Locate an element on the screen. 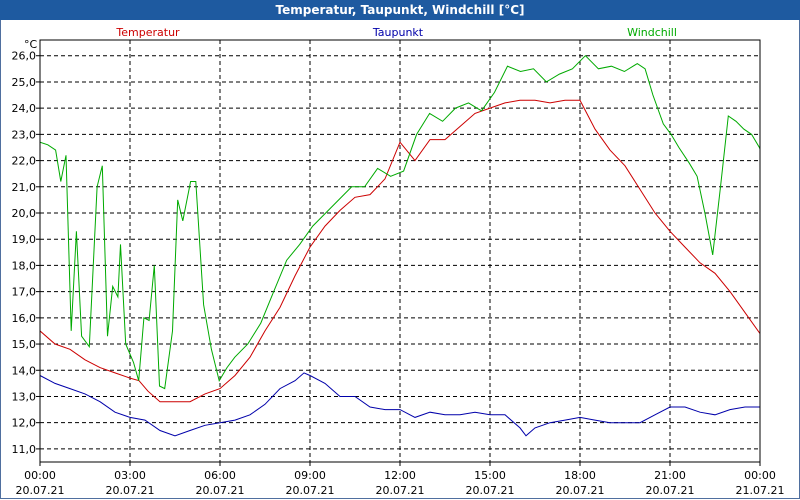 The width and height of the screenshot is (800, 500). y-tick-label: 15,0 is located at coordinates (24, 344).